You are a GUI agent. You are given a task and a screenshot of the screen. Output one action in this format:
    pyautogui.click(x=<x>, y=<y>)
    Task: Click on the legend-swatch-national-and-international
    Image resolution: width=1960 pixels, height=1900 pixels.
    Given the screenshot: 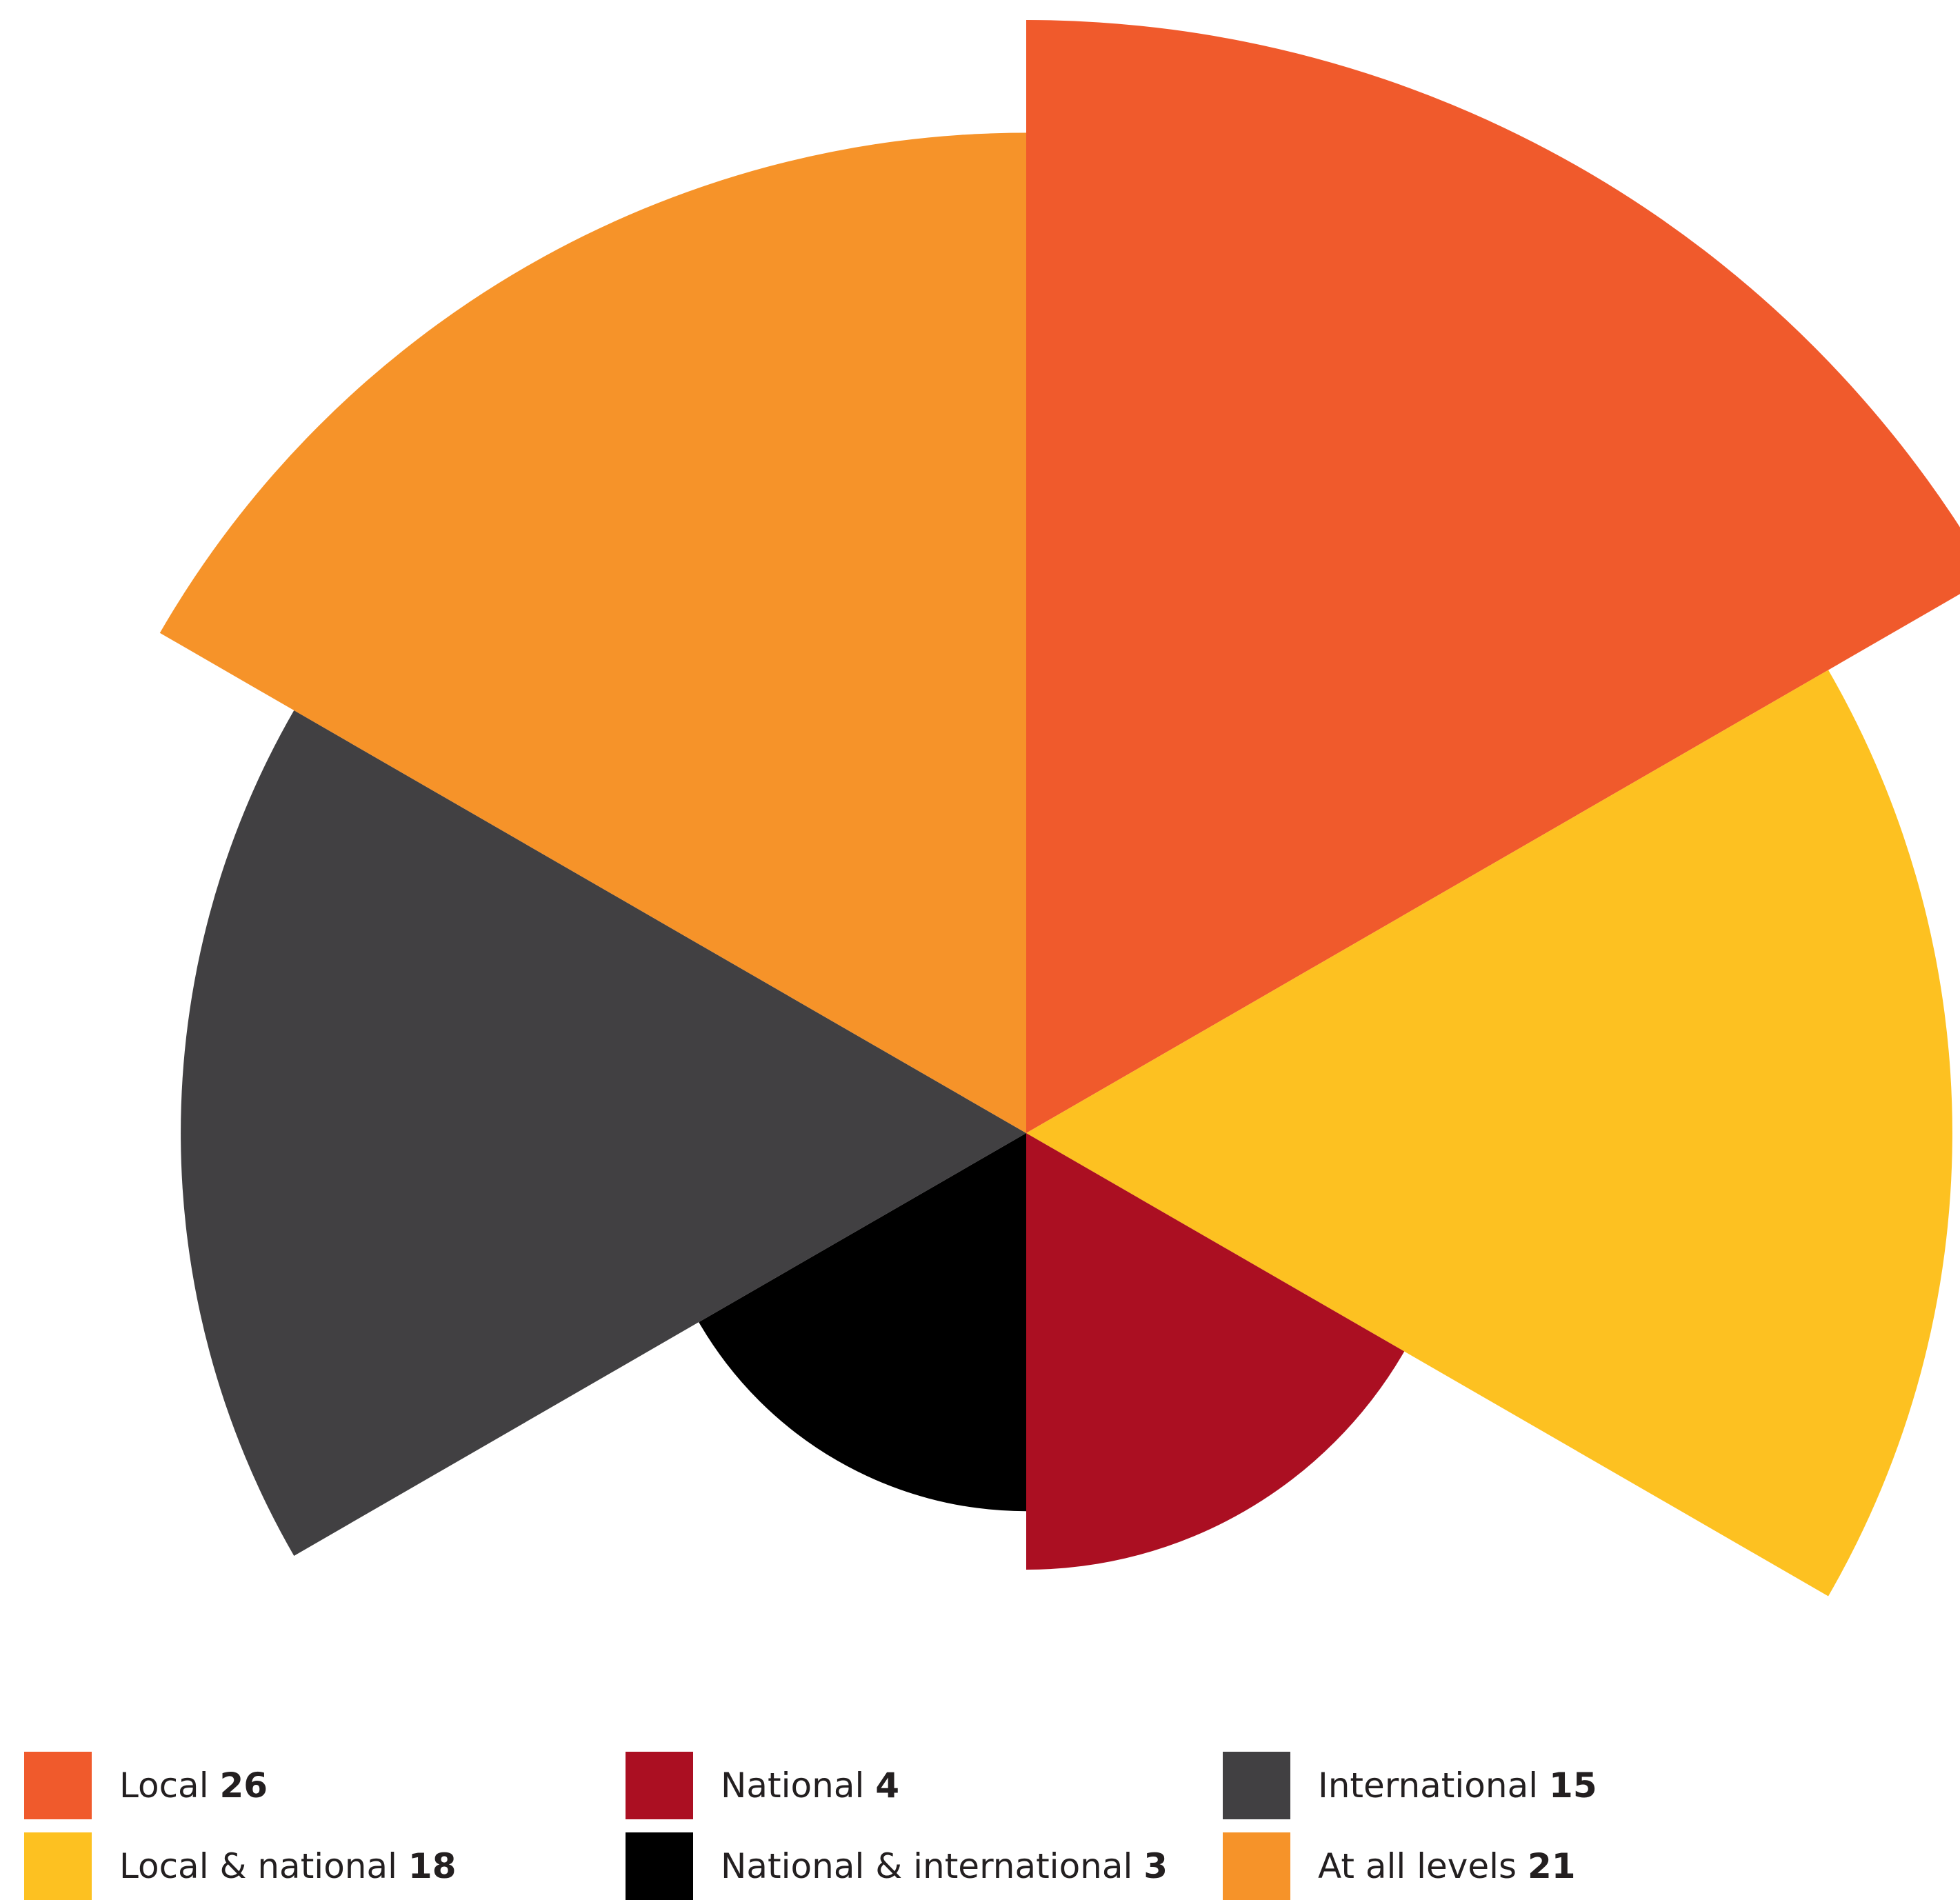 What is the action you would take?
    pyautogui.click(x=659, y=1866)
    